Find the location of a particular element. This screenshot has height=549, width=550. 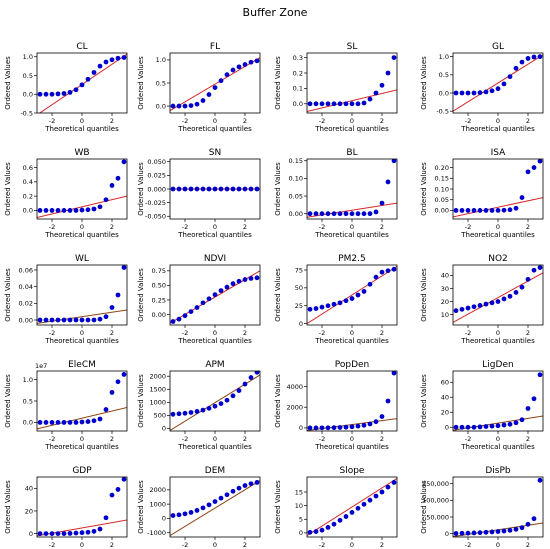

subplot-title: DisPb is located at coordinates (498, 471).